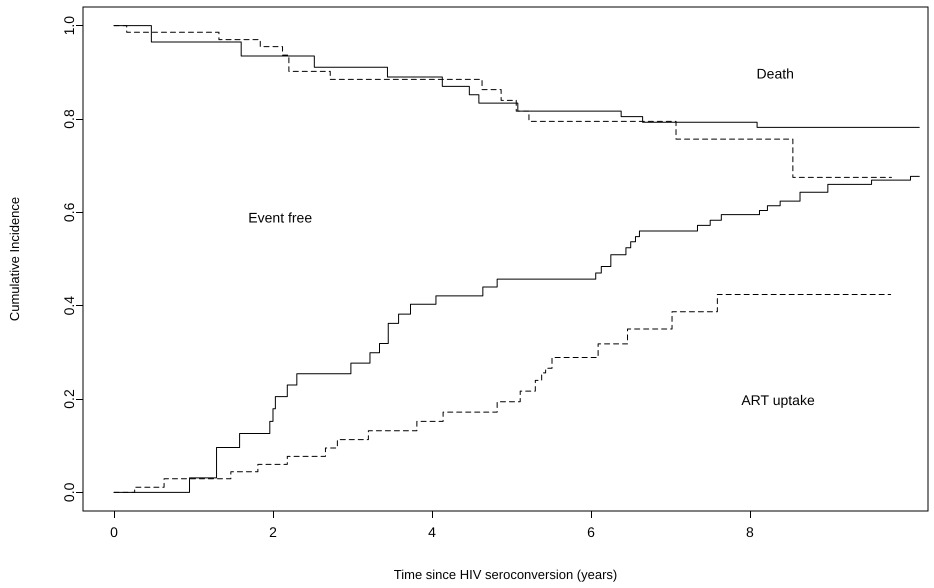  What do you see at coordinates (273, 532) in the screenshot?
I see `x-tick-label: 2` at bounding box center [273, 532].